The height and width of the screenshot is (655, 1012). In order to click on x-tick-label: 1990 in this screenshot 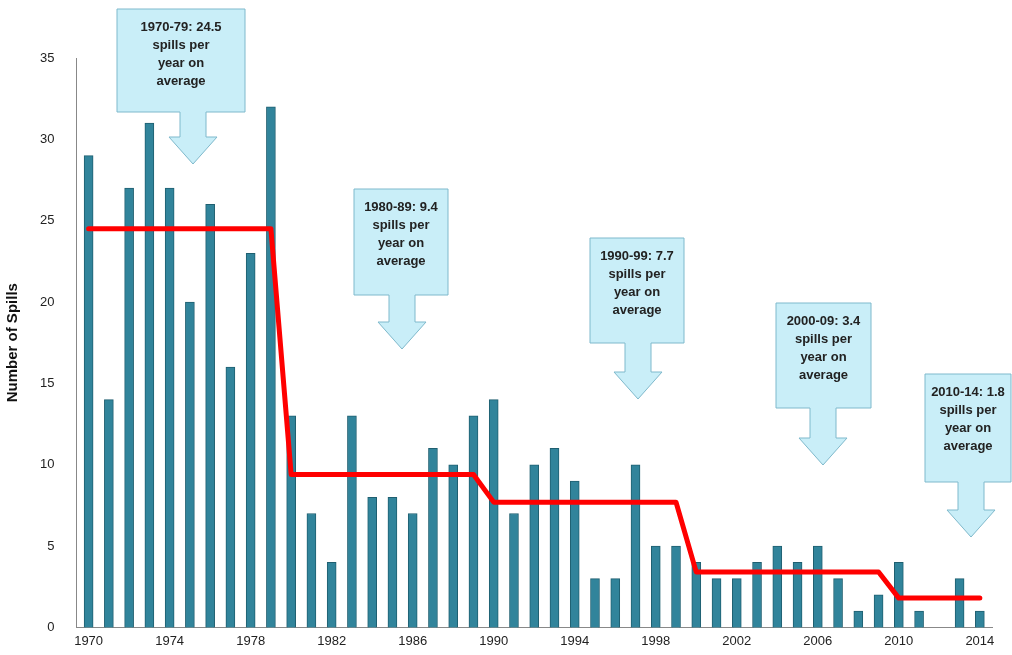, I will do `click(494, 640)`.